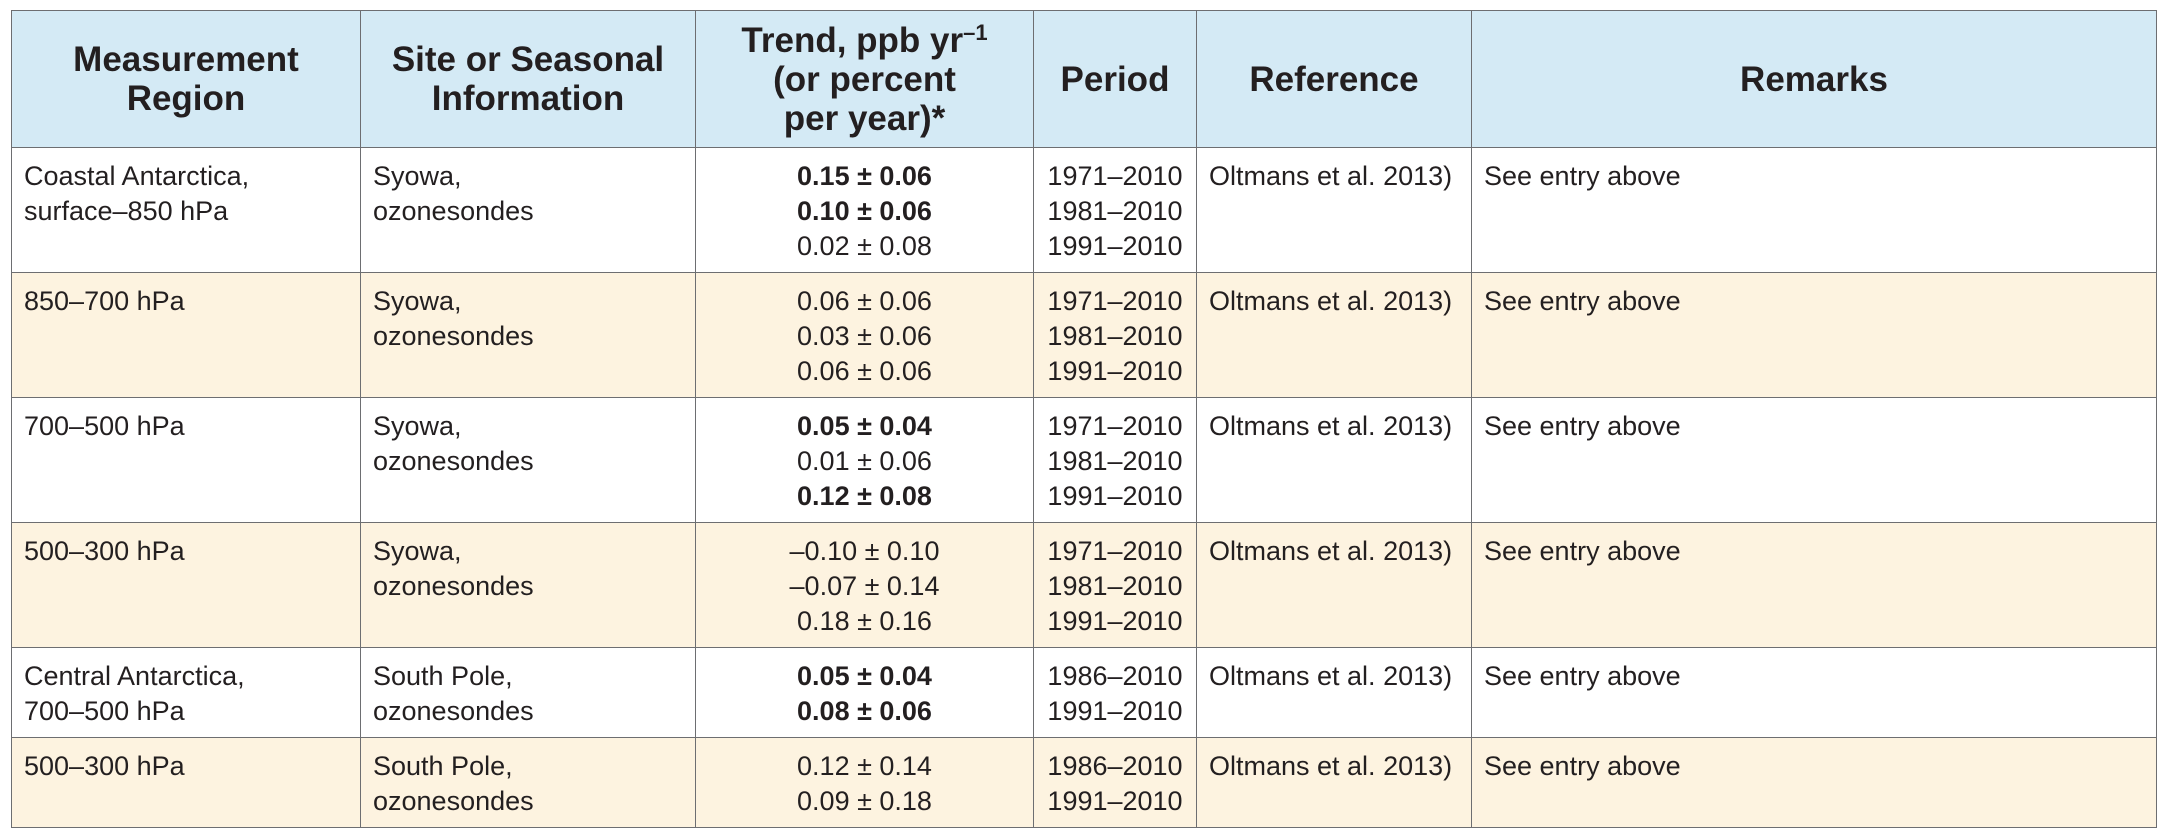 The height and width of the screenshot is (840, 2166). Describe the element at coordinates (1115, 766) in the screenshot. I see `period-value: 1986–2010` at that location.